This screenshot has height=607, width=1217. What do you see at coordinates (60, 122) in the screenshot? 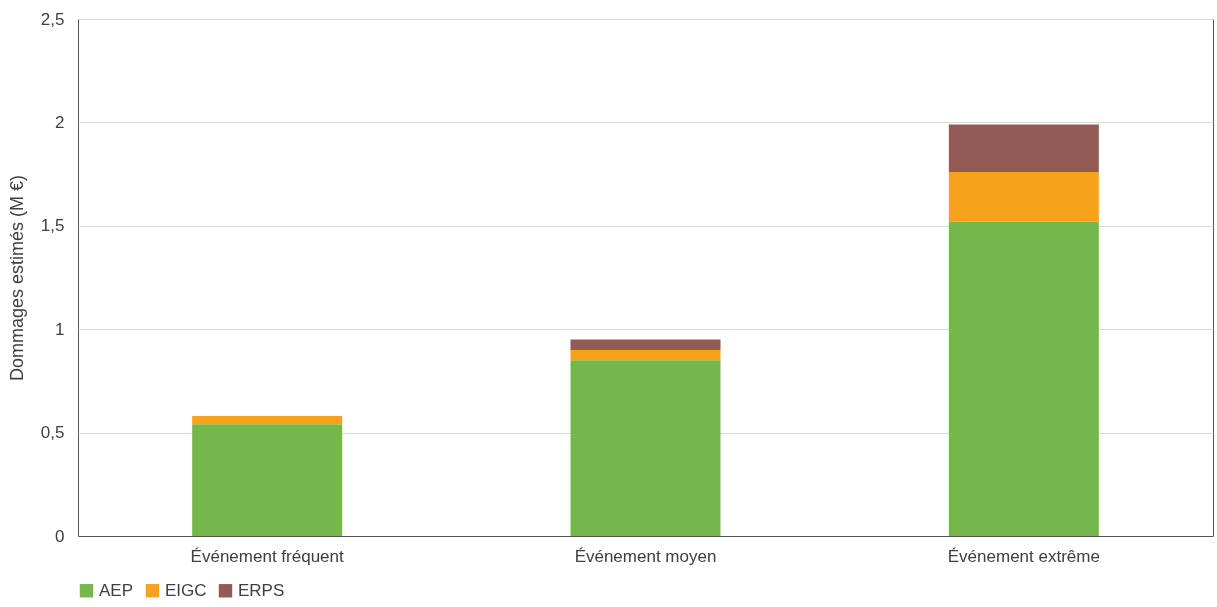
I see `y-tick-label: 2` at bounding box center [60, 122].